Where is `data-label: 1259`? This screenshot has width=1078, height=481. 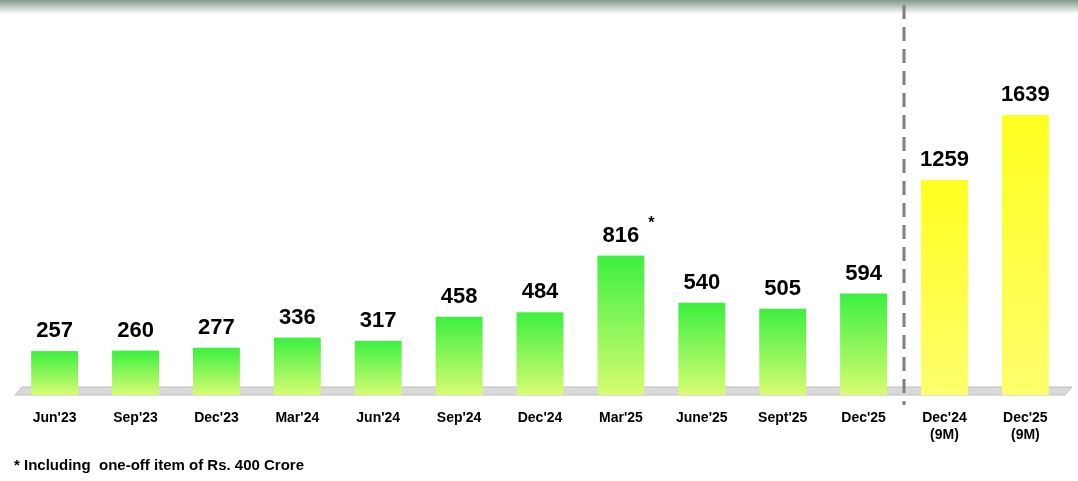
data-label: 1259 is located at coordinates (944, 158).